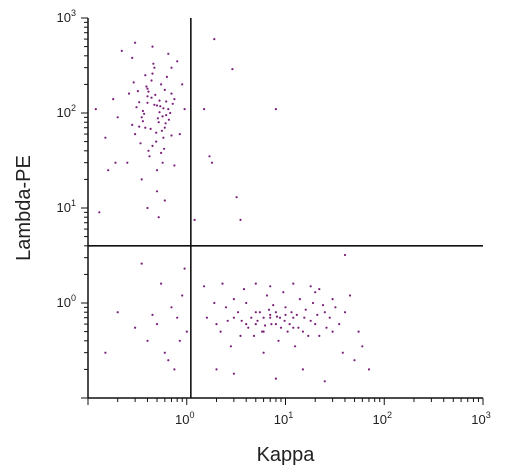  I want to click on y-axis-title: Lambda-PE, so click(24, 208).